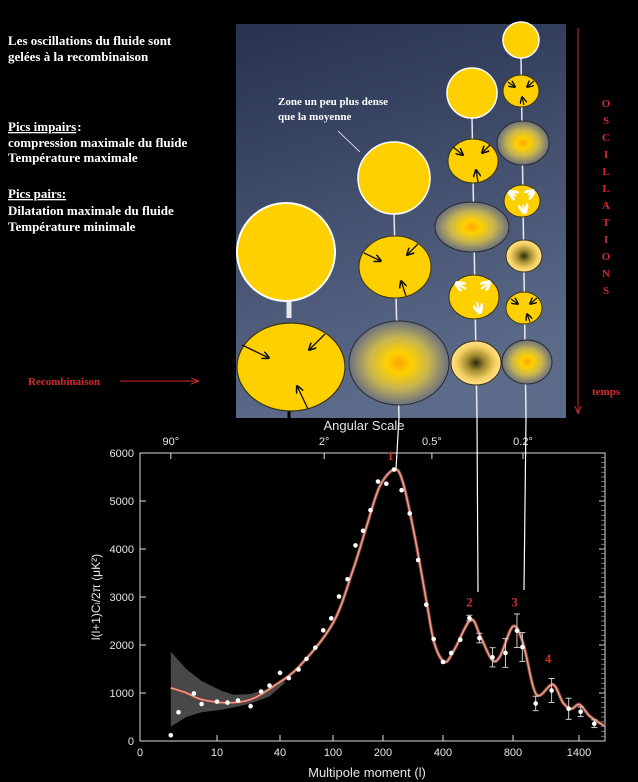 Image resolution: width=638 pixels, height=782 pixels. Describe the element at coordinates (606, 291) in the screenshot. I see `oscillations-letter: S` at that location.